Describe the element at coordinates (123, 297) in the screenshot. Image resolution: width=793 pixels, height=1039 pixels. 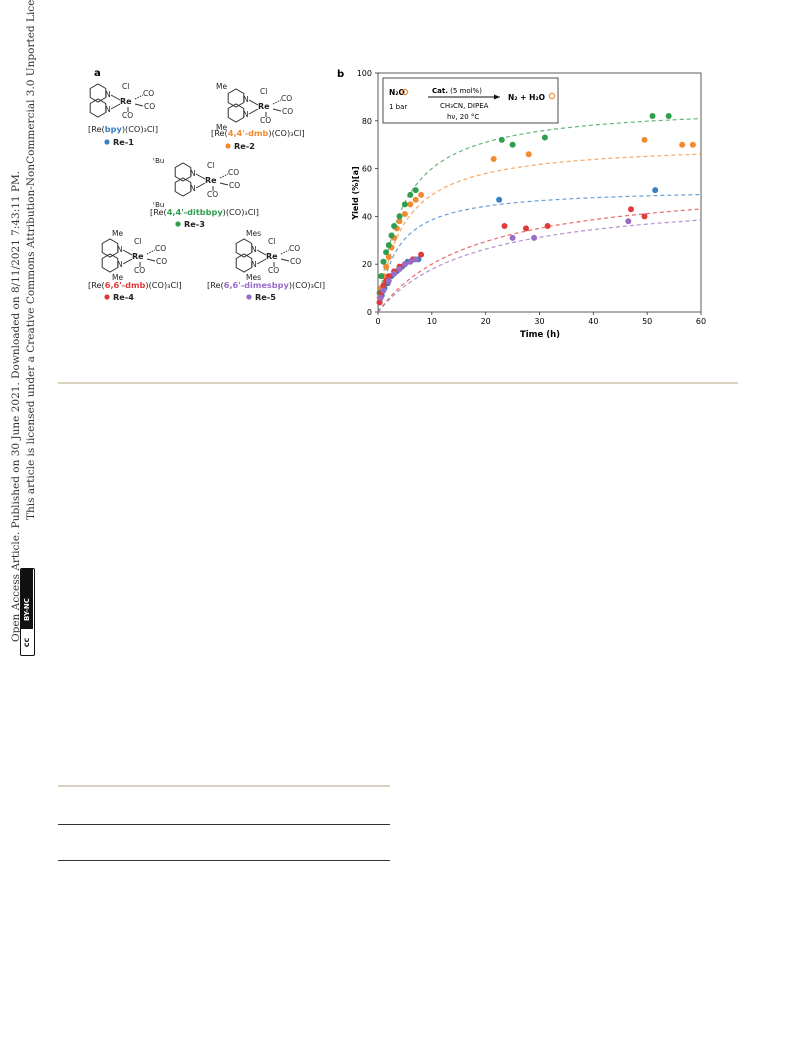
I see `complex-code-re-4: Re-4` at that location.